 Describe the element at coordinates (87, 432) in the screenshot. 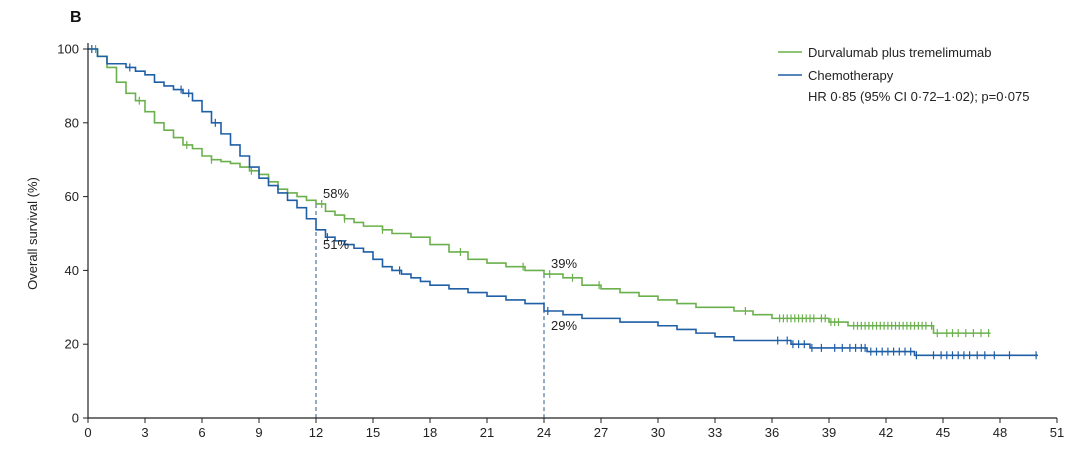

I see `x-tick-label: 0` at that location.